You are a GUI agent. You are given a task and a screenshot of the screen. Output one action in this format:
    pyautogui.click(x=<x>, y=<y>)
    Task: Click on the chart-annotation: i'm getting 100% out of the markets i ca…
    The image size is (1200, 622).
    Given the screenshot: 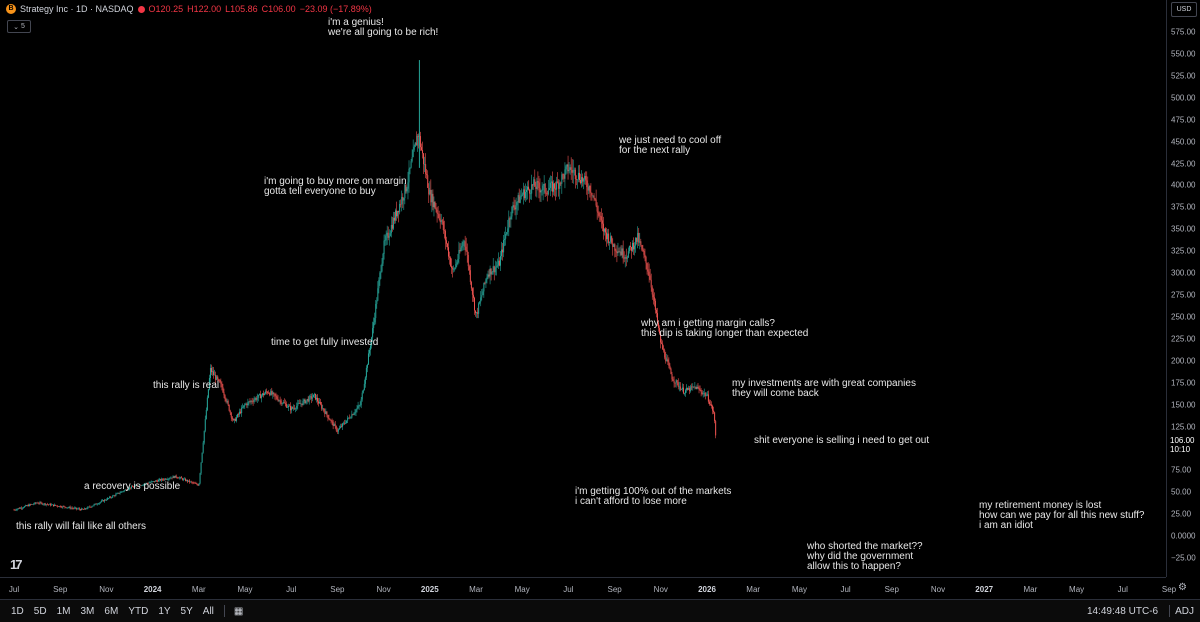 What is the action you would take?
    pyautogui.click(x=653, y=496)
    